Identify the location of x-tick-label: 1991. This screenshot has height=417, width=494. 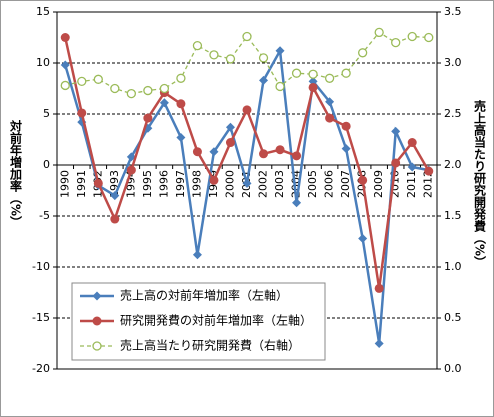
(81, 184).